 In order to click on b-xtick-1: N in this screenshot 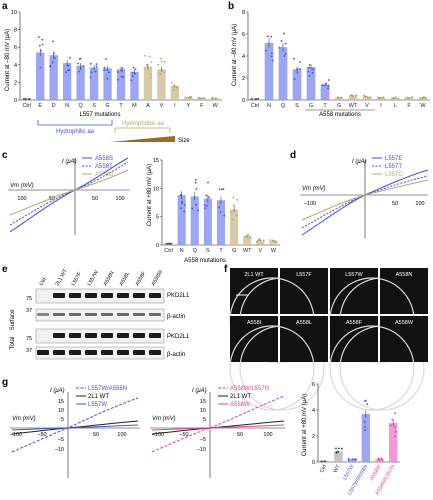, I will do `click(269, 106)`.